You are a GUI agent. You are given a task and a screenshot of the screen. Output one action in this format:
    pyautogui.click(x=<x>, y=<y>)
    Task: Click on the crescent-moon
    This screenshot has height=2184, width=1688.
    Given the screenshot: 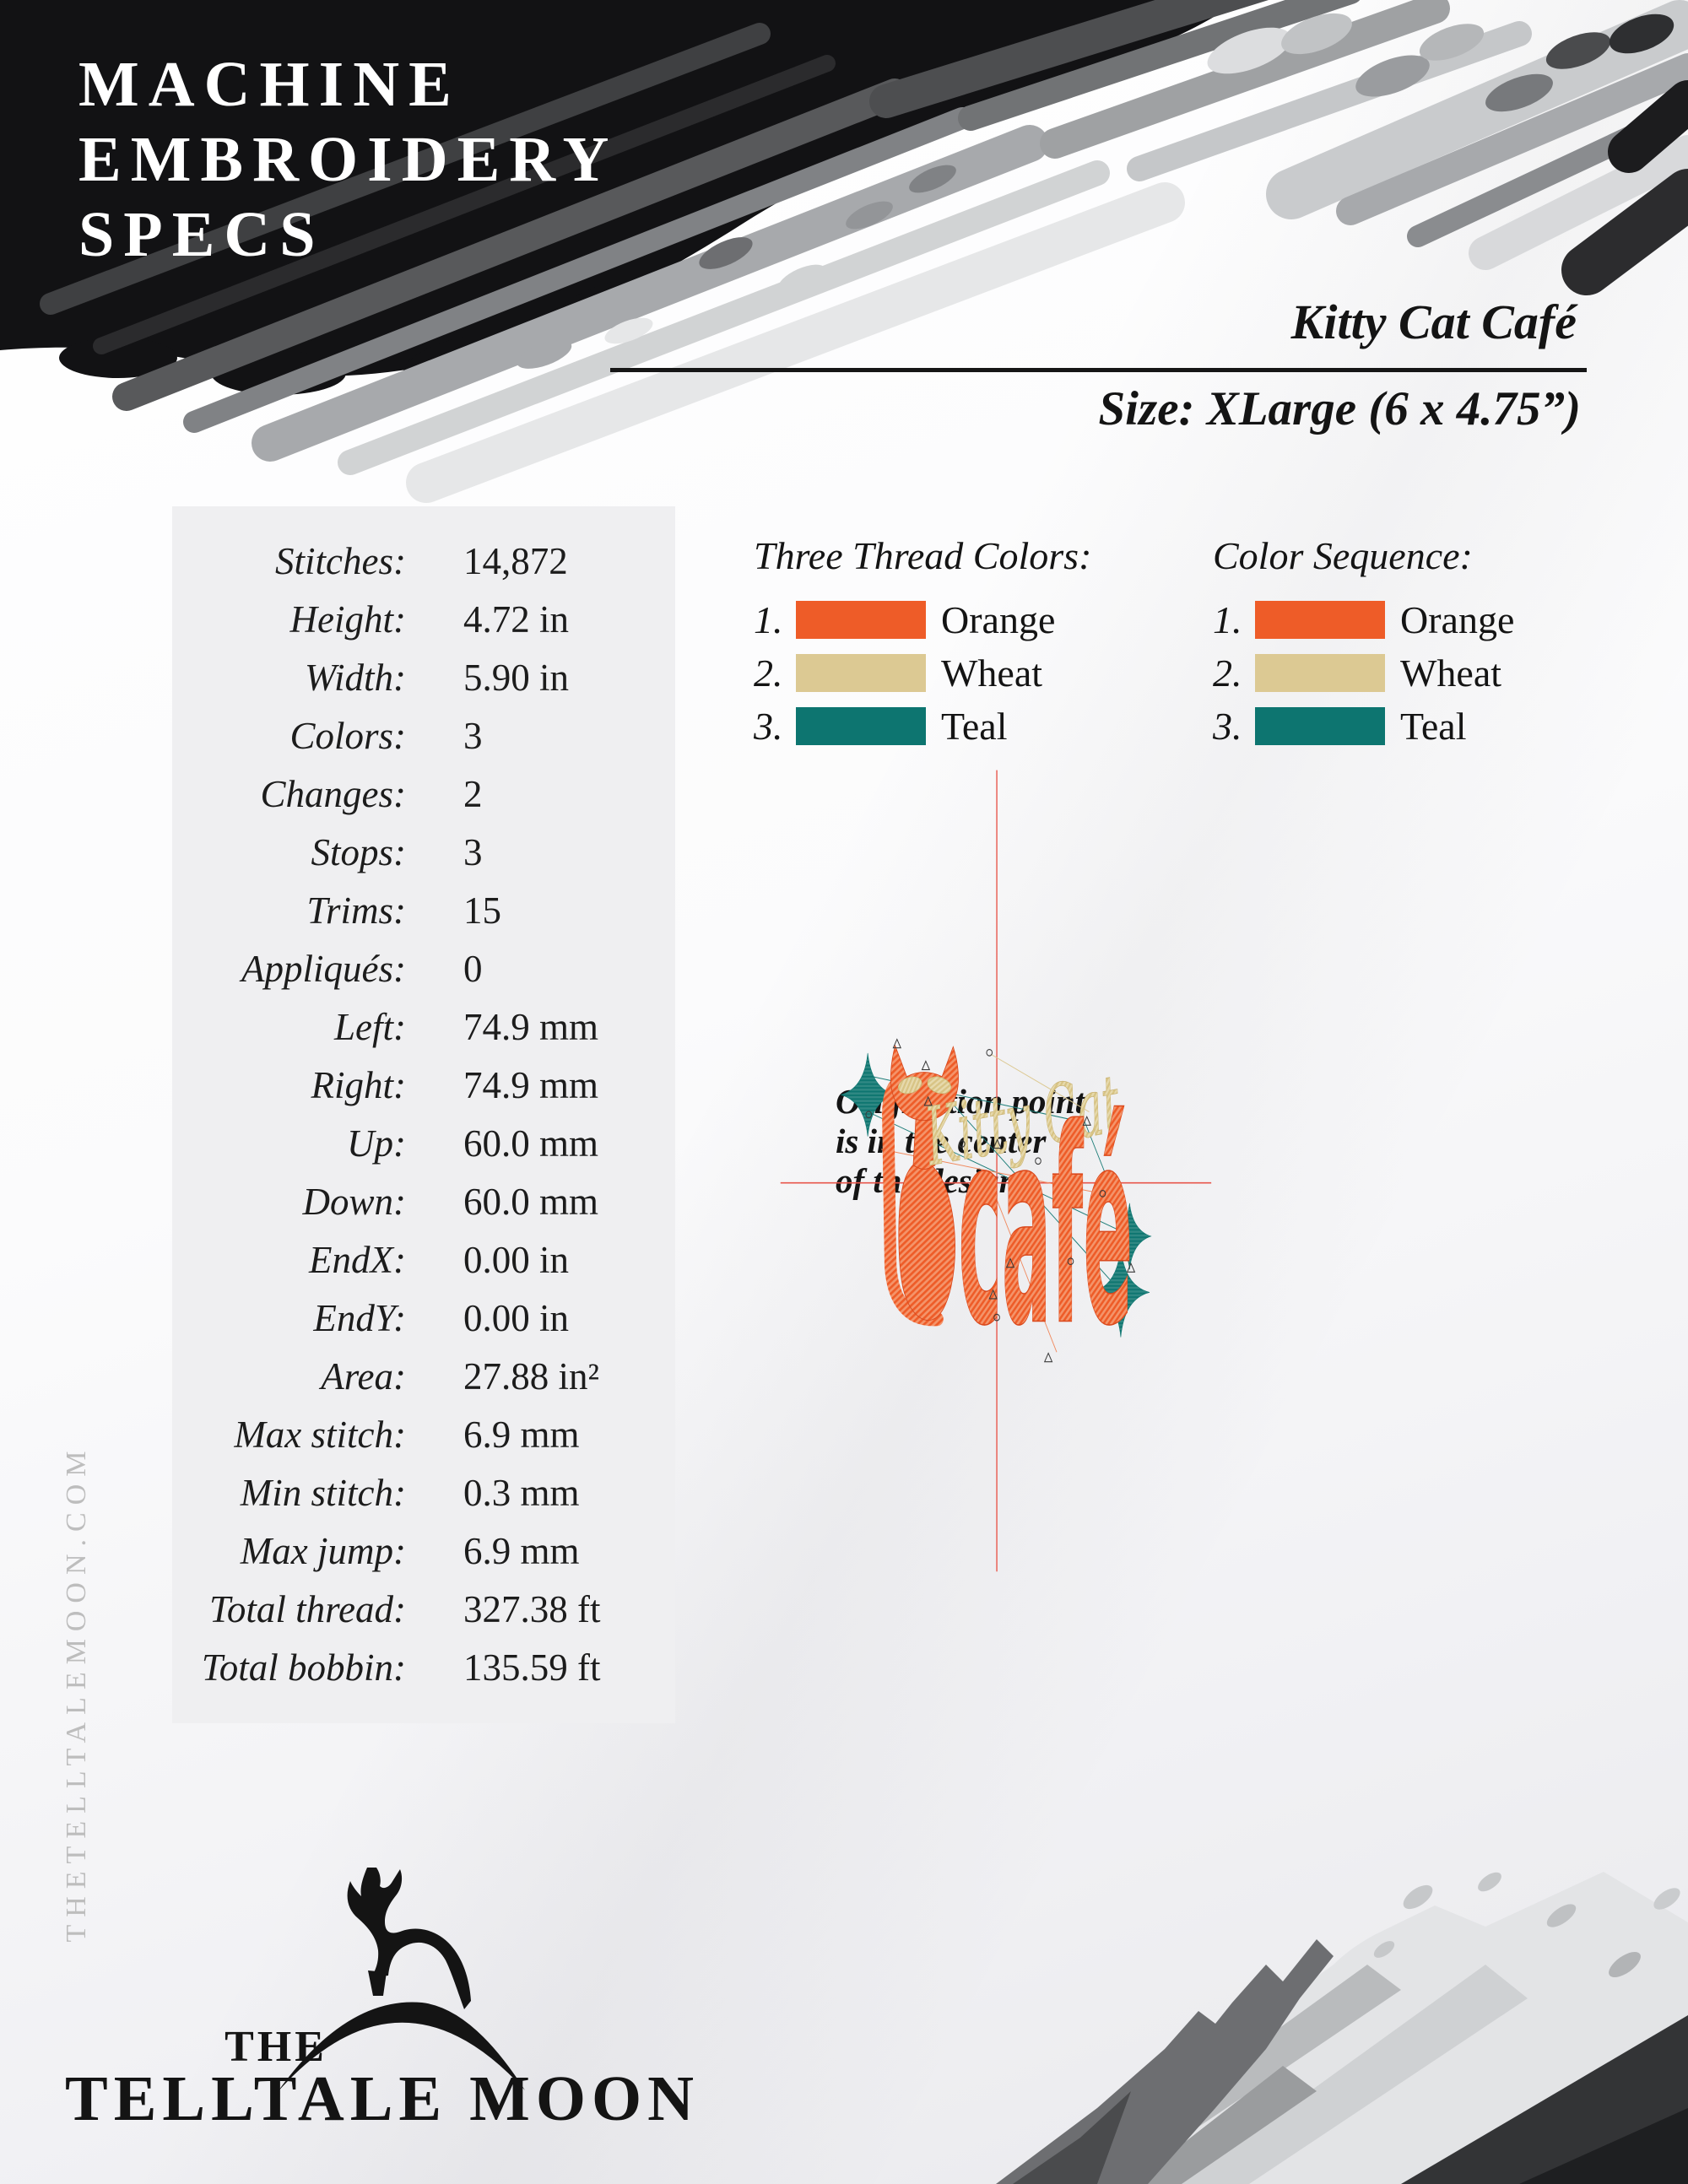 What is the action you would take?
    pyautogui.click(x=401, y=2047)
    